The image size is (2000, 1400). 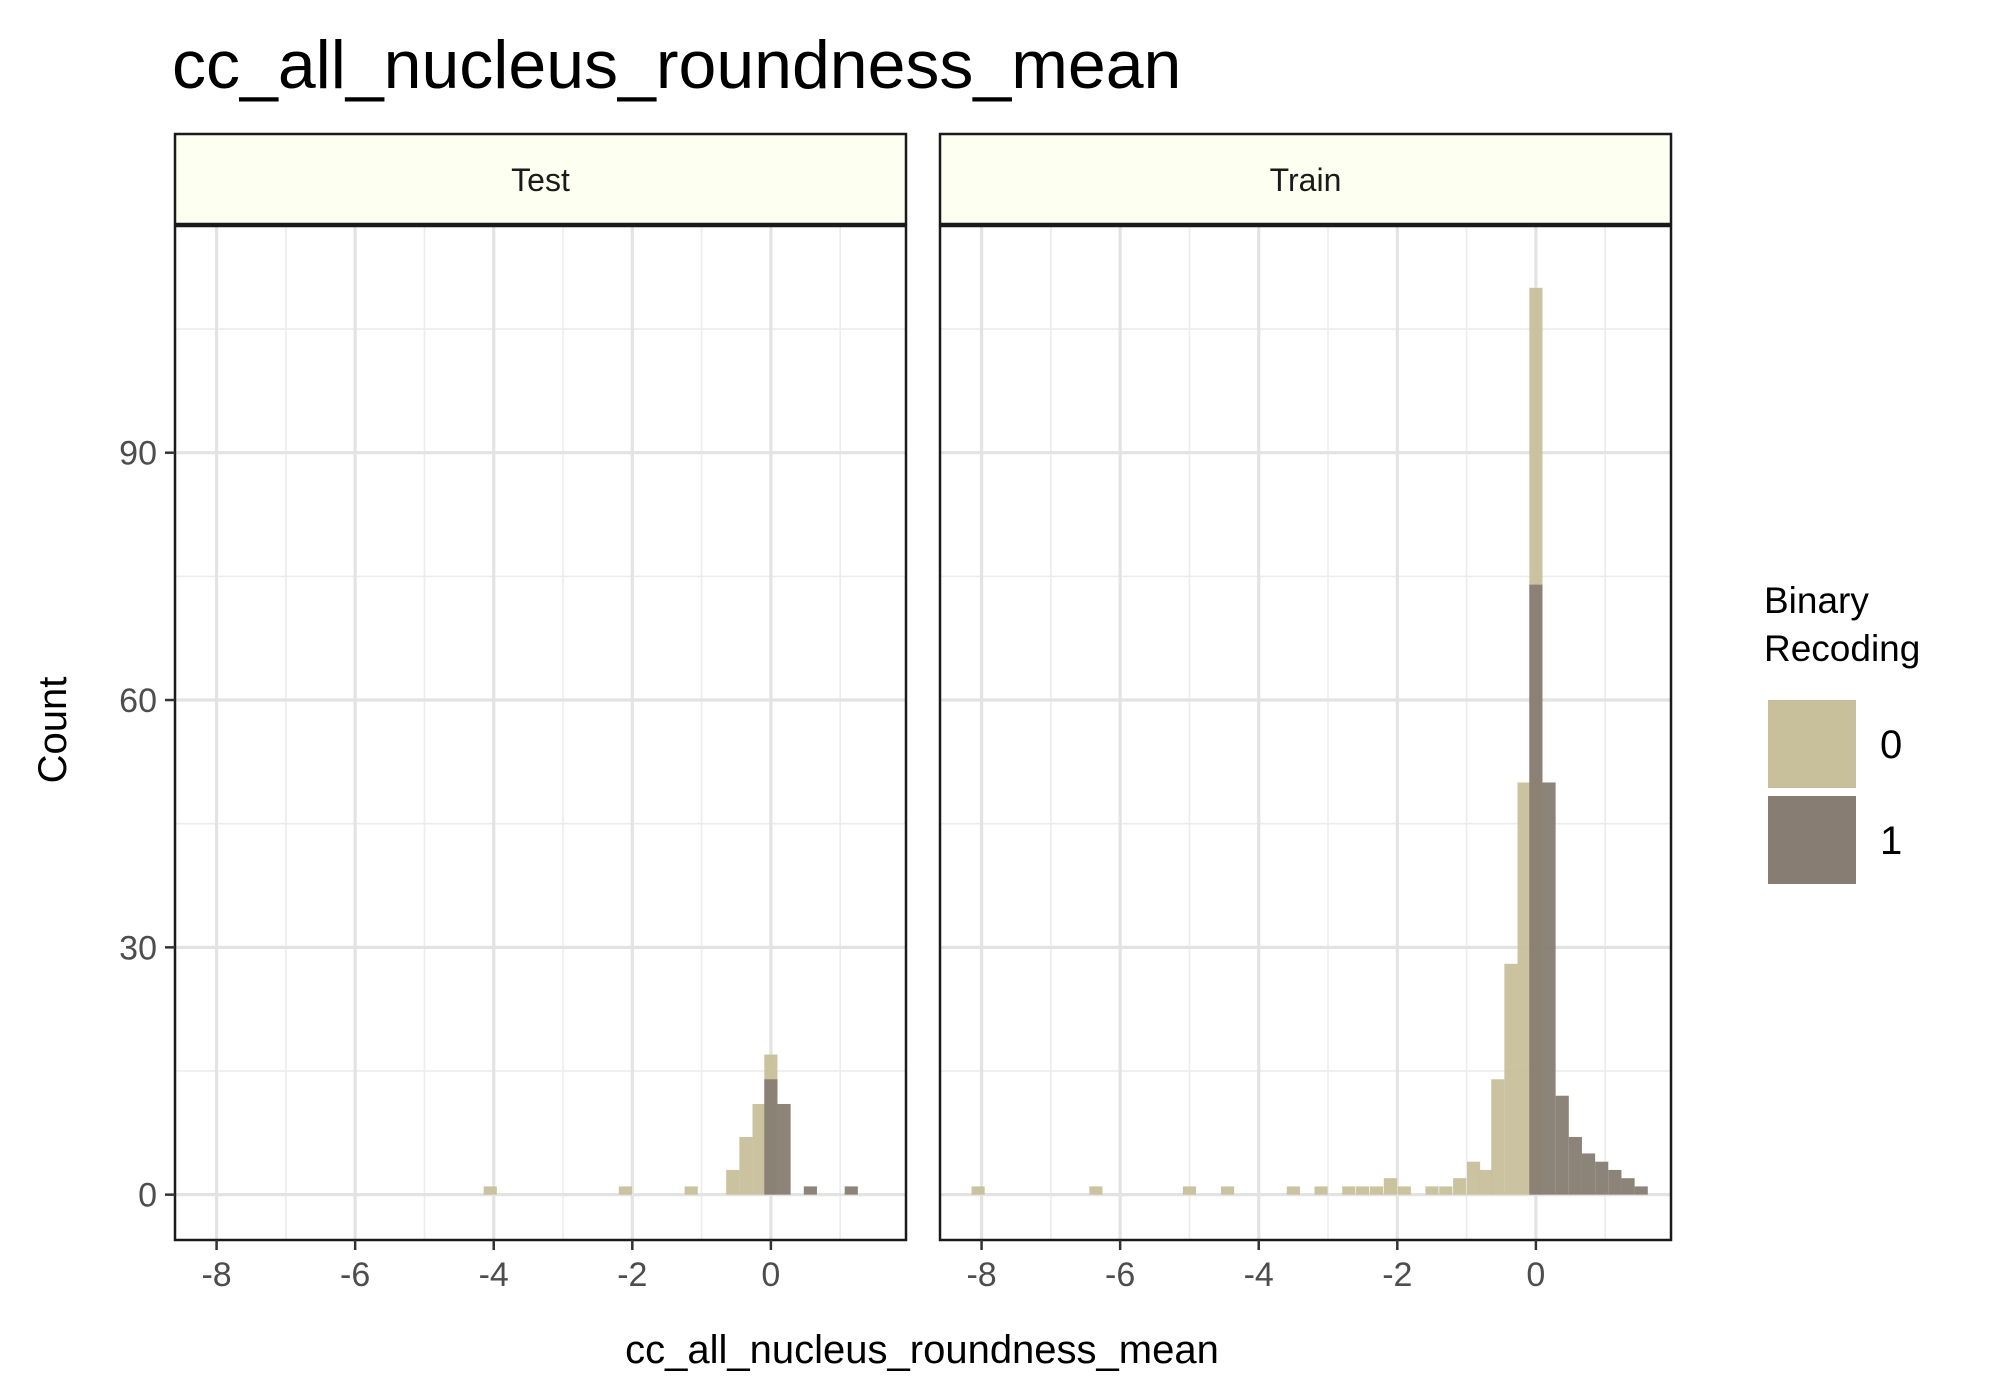 I want to click on legend-label-0: 0, so click(x=1891, y=745).